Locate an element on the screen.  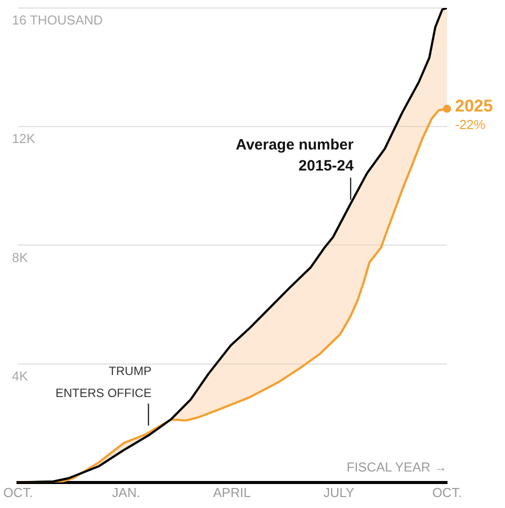
annotation: FISCAL YEAR → is located at coordinates (396, 466).